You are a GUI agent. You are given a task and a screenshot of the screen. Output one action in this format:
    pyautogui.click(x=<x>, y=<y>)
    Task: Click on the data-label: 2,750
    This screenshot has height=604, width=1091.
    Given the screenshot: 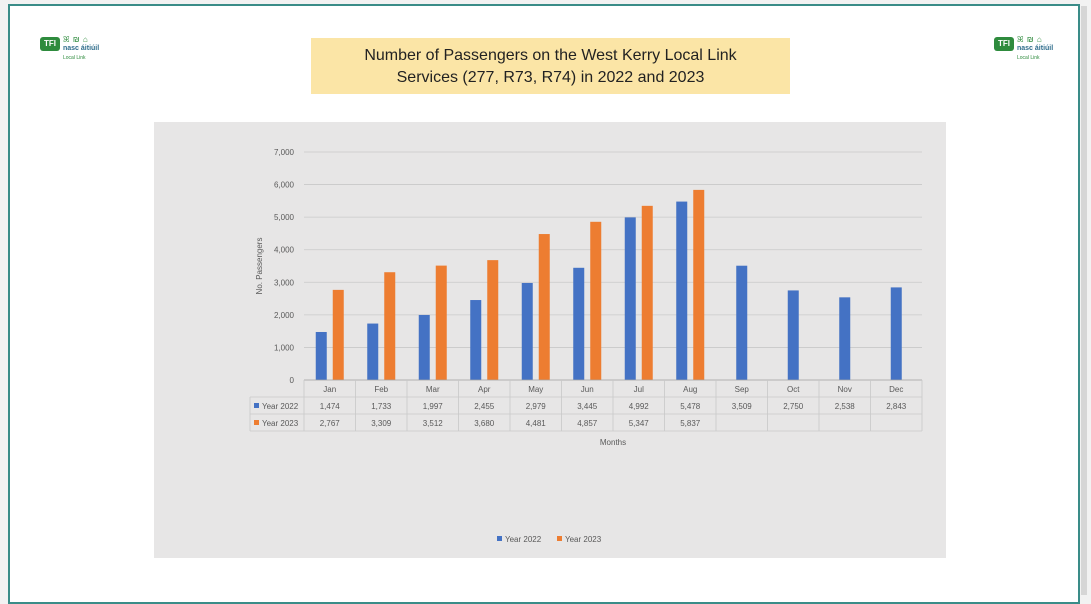 What is the action you would take?
    pyautogui.click(x=793, y=406)
    